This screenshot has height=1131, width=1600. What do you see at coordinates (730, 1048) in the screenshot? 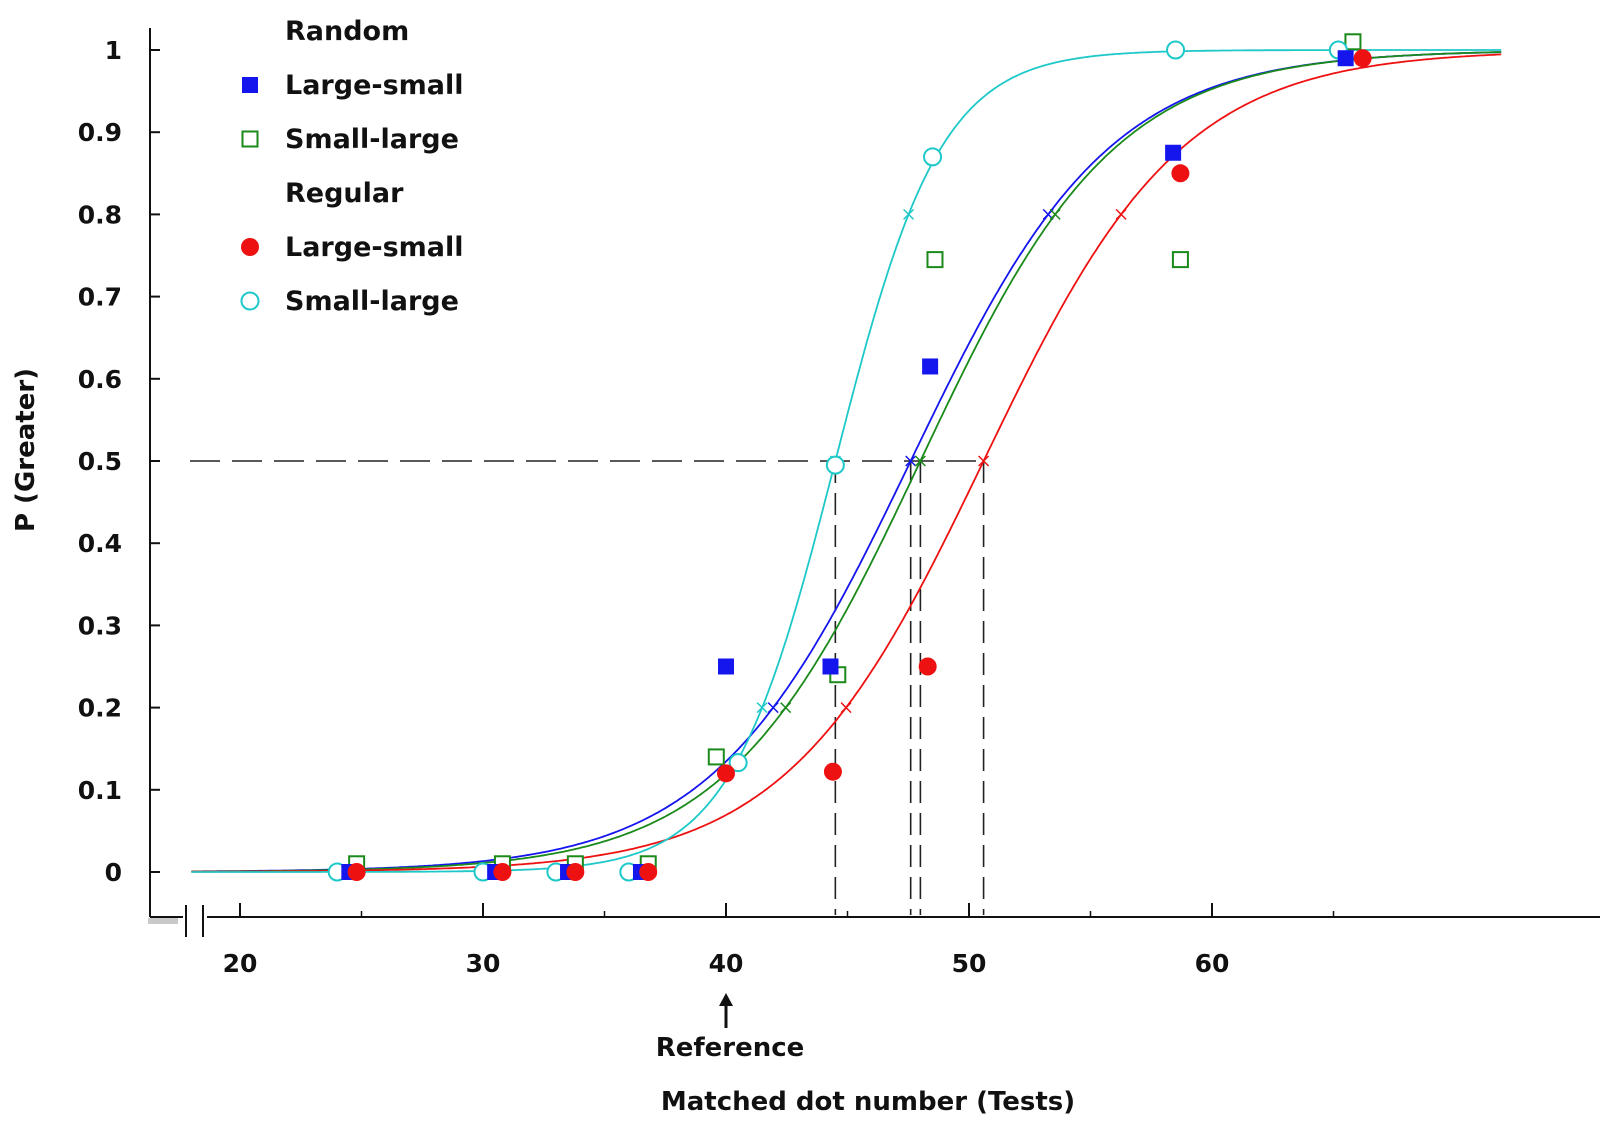
I see `reference-annotation: Reference` at bounding box center [730, 1048].